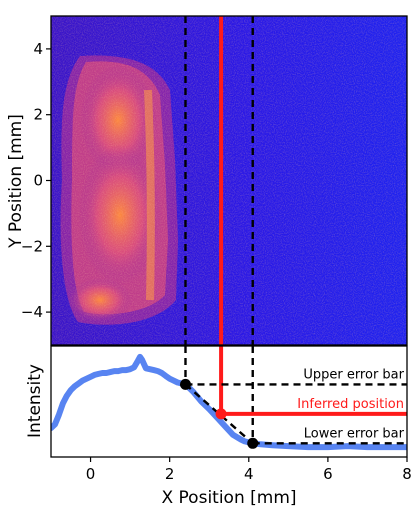  I want to click on level-label-inferred: Inferred position, so click(350, 404).